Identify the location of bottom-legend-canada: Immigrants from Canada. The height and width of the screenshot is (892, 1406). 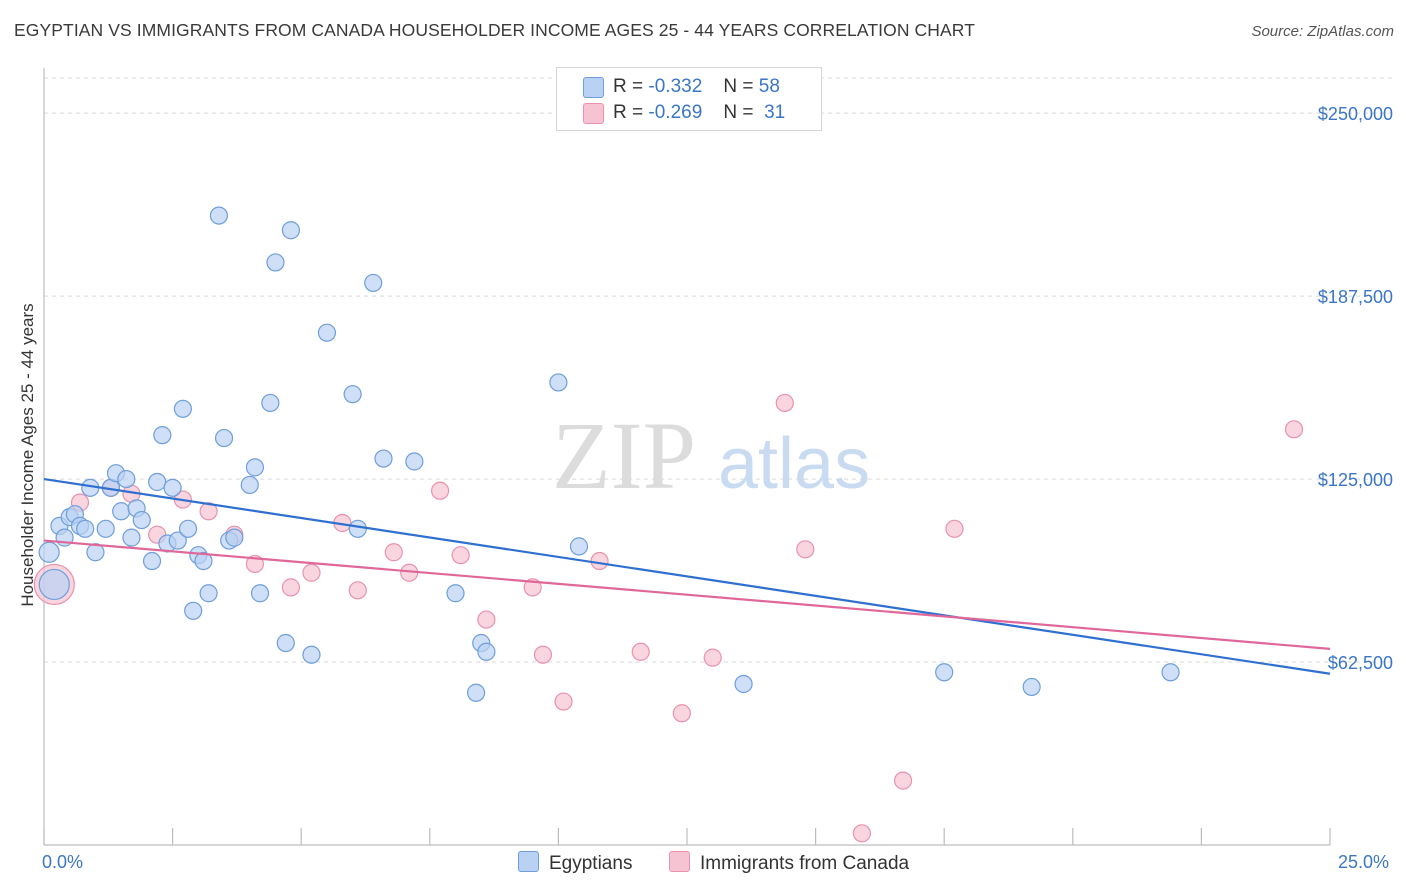
(789, 863).